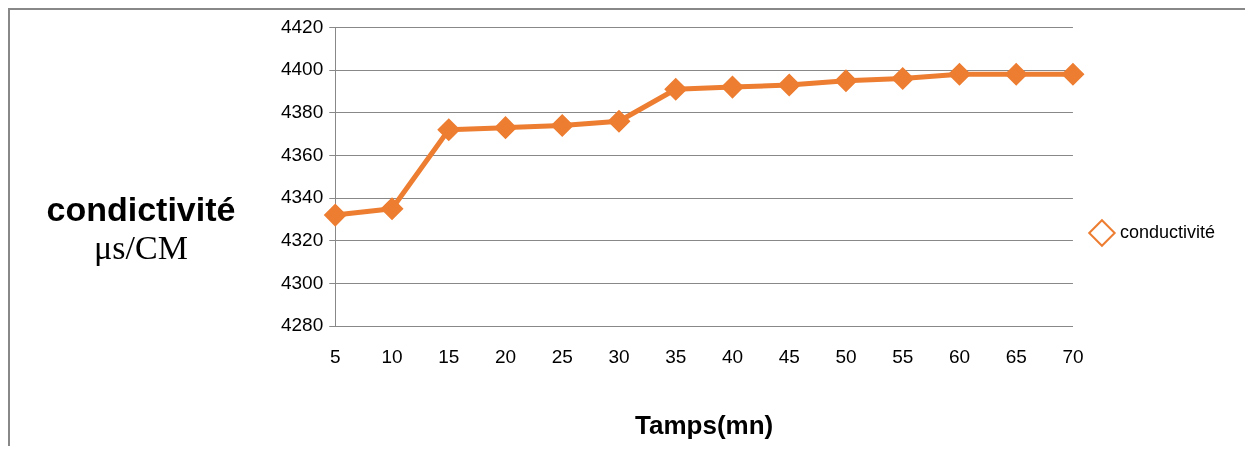 The width and height of the screenshot is (1251, 452). What do you see at coordinates (959, 356) in the screenshot?
I see `x-tick-label: 60` at bounding box center [959, 356].